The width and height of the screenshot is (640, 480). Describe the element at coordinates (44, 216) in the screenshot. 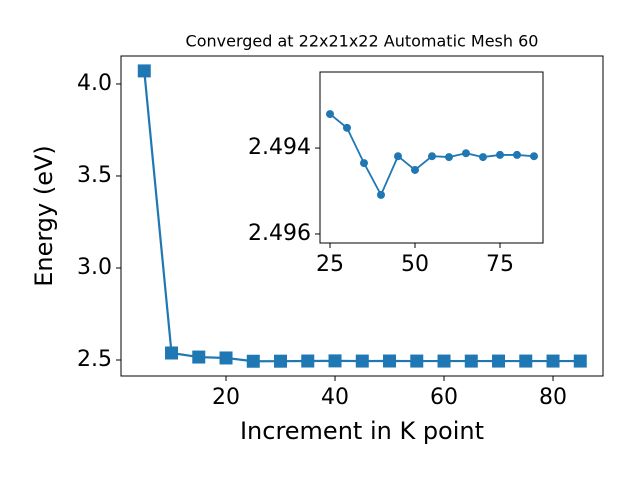

I see `y-axis-label: Energy (eV)` at that location.